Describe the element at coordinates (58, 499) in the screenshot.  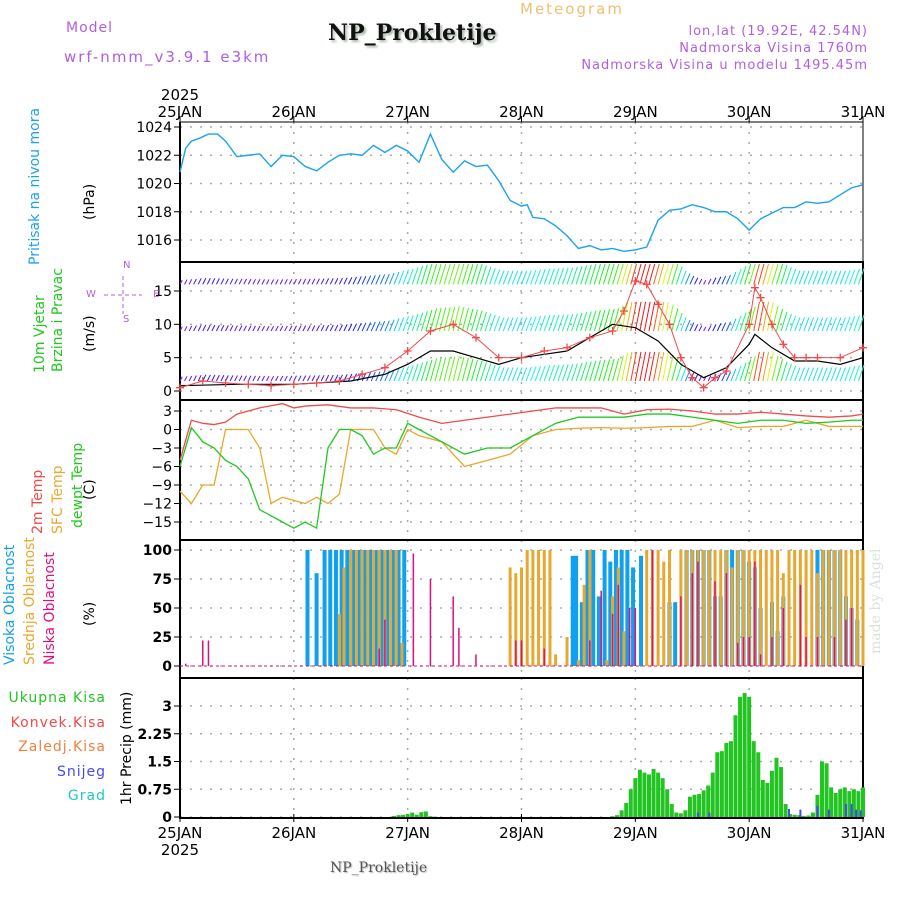
I see `sfc-temp-title: SFC Temp` at that location.